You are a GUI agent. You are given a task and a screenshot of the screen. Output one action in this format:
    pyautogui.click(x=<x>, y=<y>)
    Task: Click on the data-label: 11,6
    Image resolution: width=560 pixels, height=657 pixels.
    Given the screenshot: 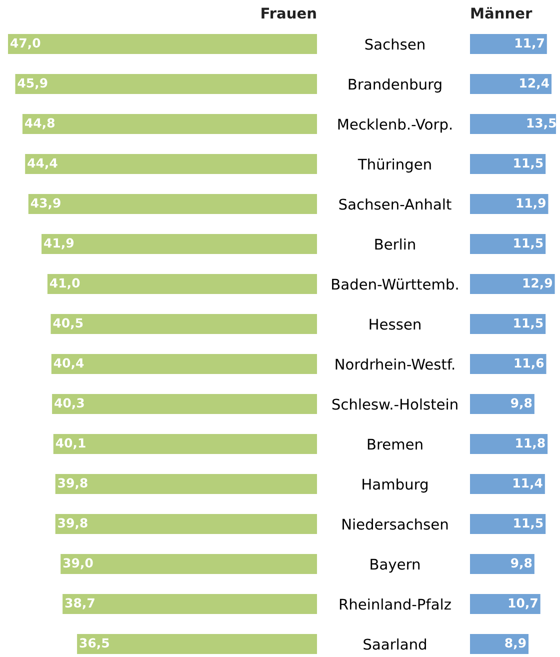 What is the action you would take?
    pyautogui.click(x=529, y=364)
    